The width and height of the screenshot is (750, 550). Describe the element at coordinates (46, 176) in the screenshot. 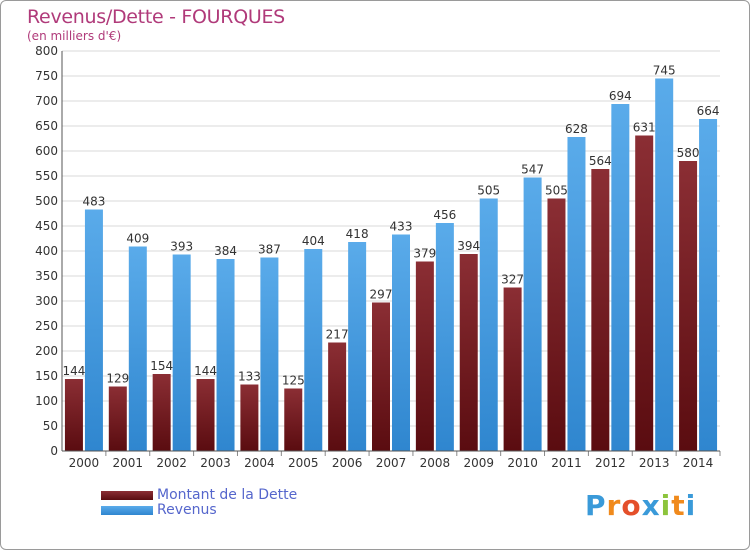

I see `y-tick-label: 550` at that location.